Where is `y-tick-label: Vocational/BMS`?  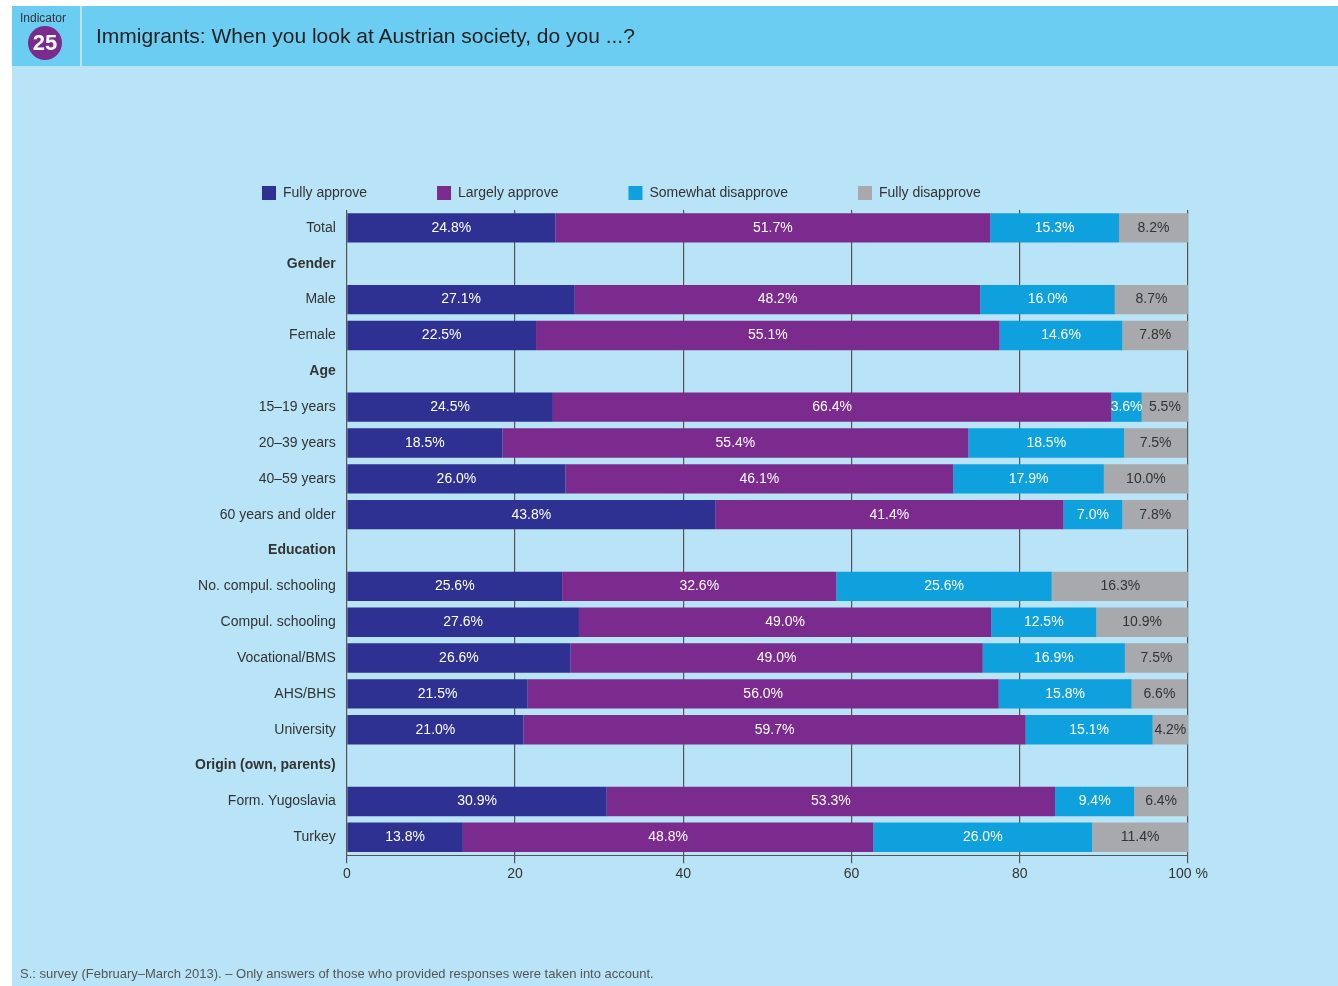 y-tick-label: Vocational/BMS is located at coordinates (286, 656).